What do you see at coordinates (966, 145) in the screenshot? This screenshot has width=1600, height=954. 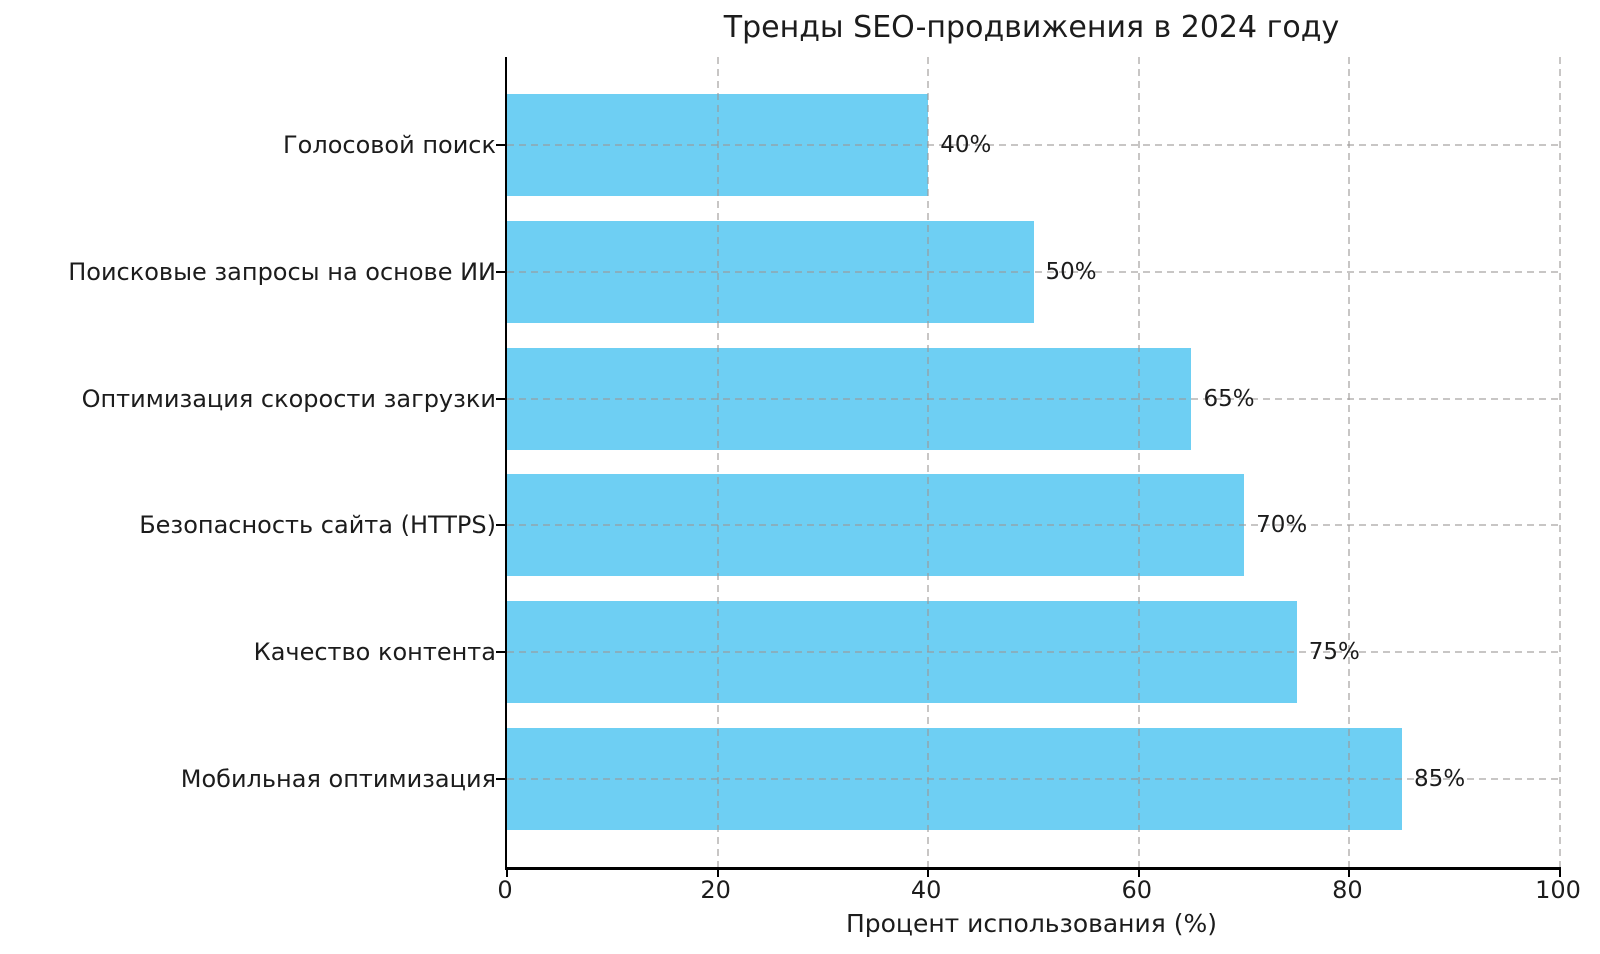 I see `bar-value-label: 40%` at bounding box center [966, 145].